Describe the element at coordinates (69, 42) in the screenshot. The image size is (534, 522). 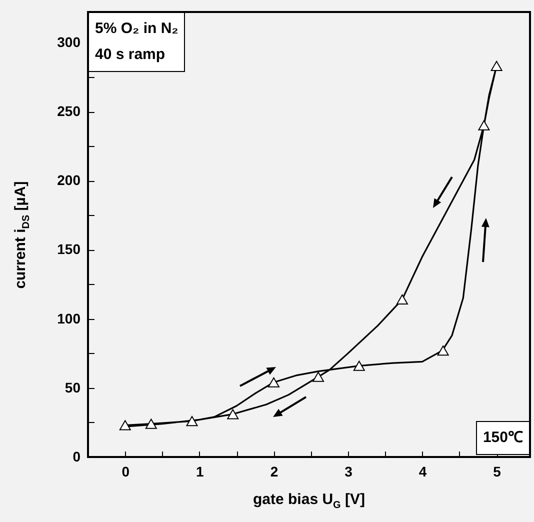
I see `y-tick-label: 300` at that location.